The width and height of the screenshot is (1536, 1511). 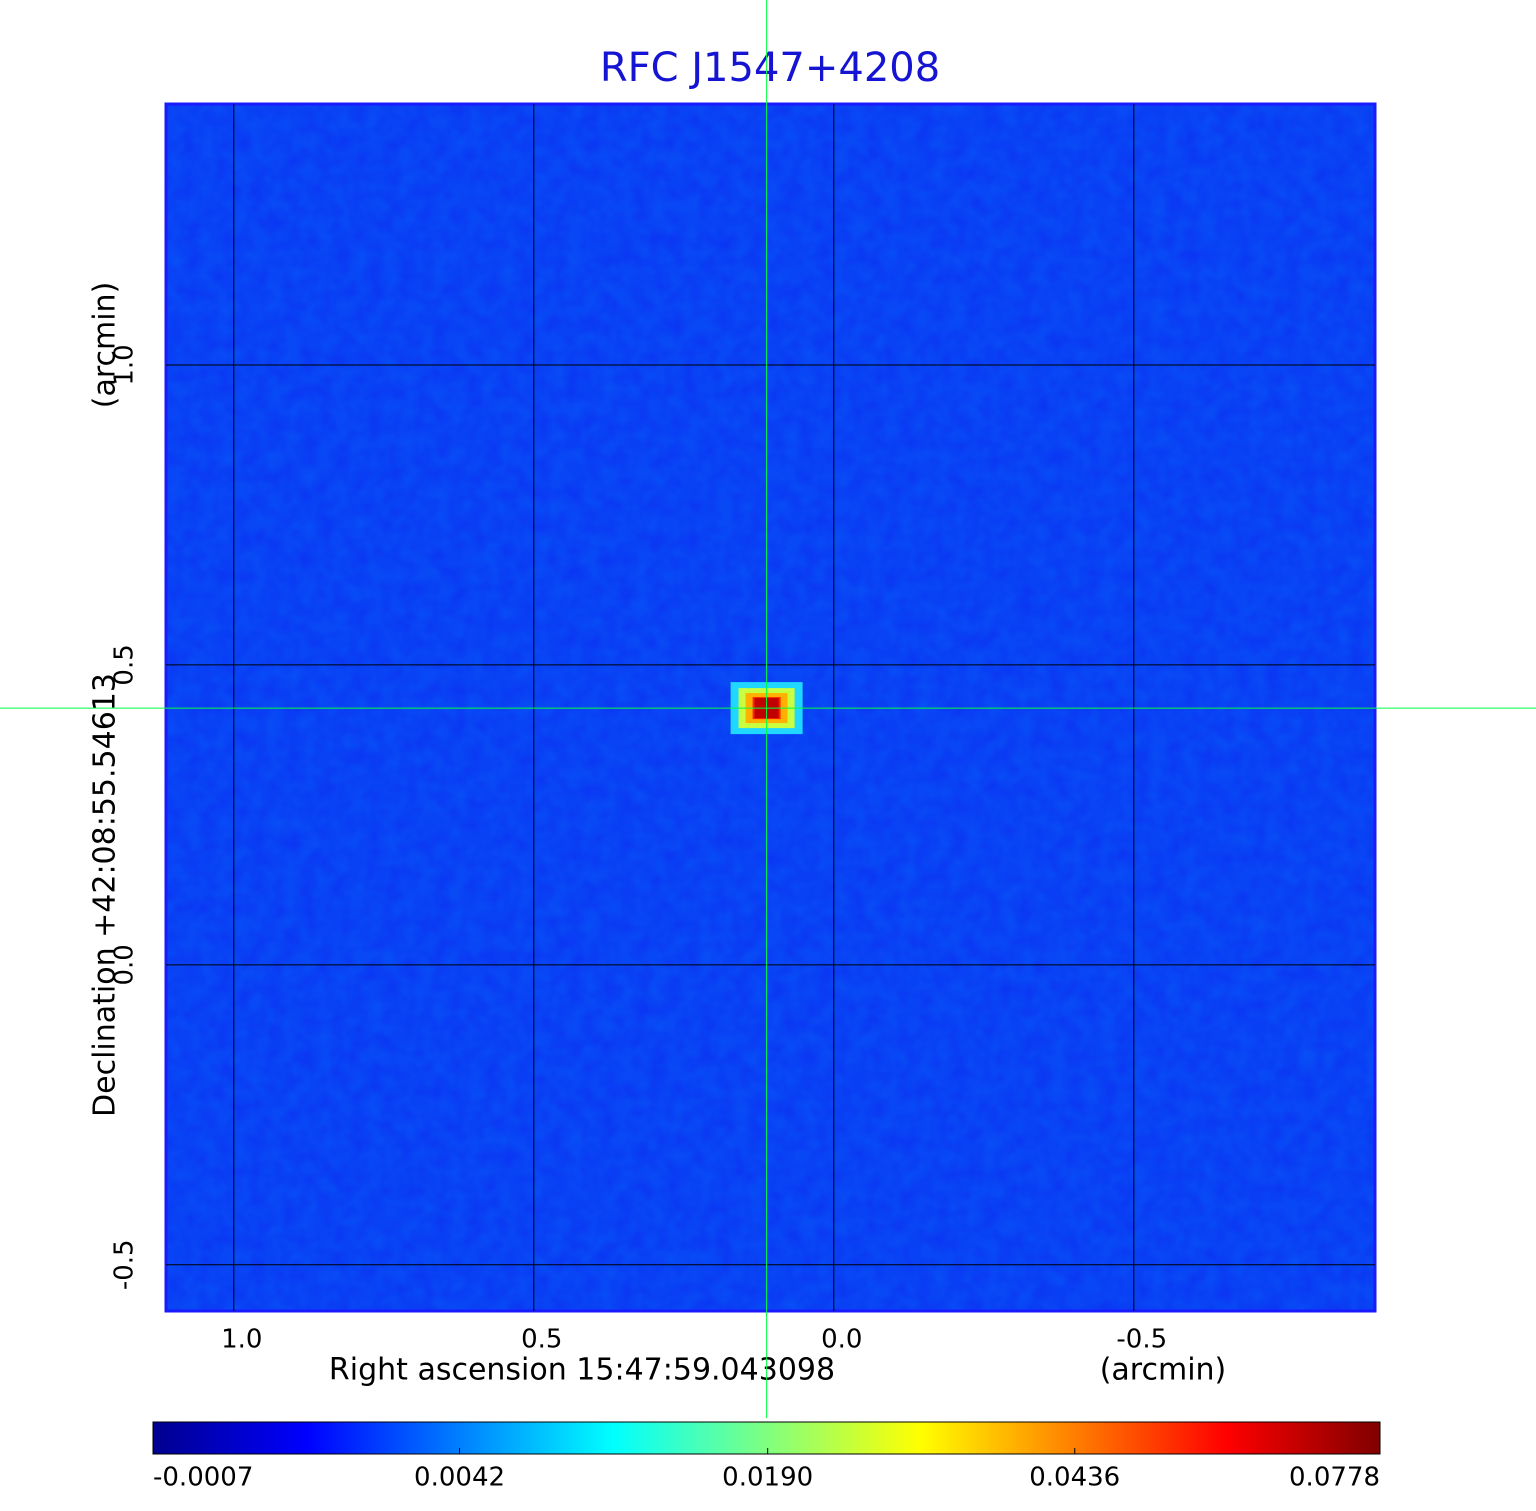 I want to click on colorbar-tick-label: 0.0778, so click(x=1334, y=1478).